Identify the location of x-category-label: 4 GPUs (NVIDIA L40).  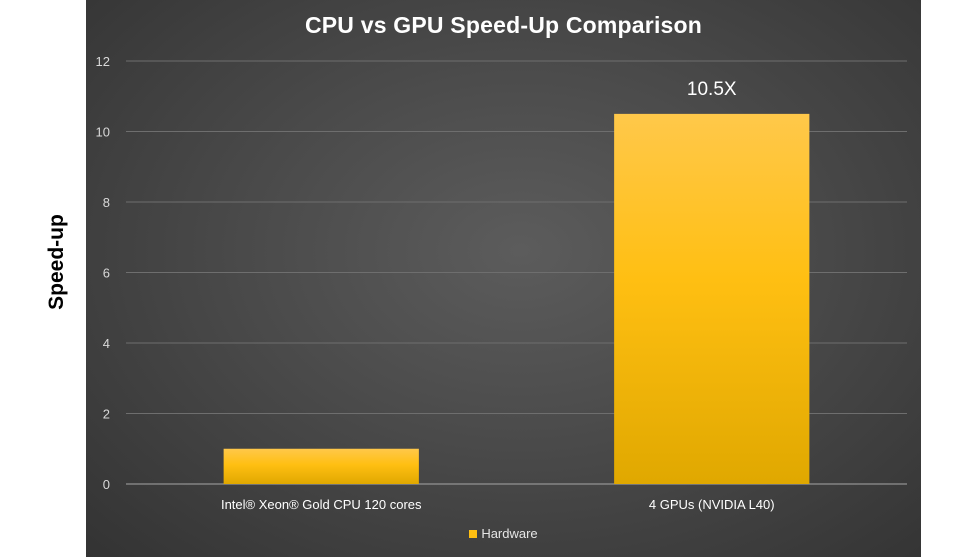
(712, 504).